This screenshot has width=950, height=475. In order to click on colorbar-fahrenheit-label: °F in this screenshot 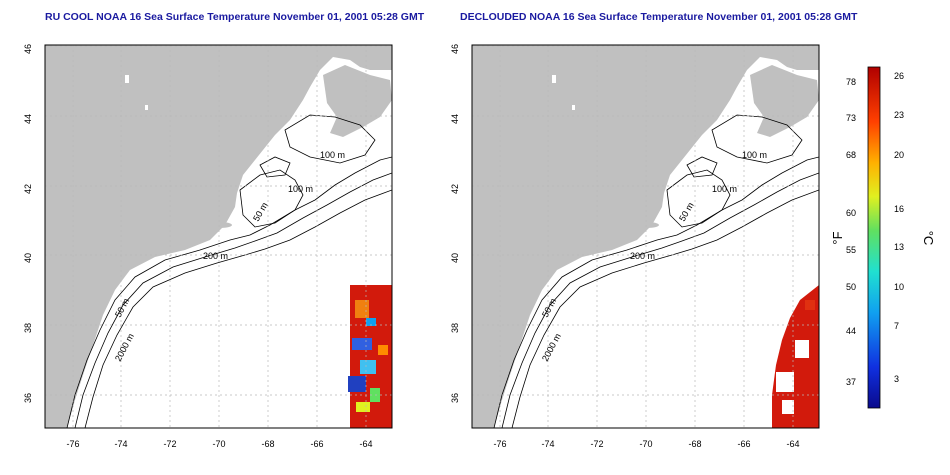, I will do `click(837, 237)`.